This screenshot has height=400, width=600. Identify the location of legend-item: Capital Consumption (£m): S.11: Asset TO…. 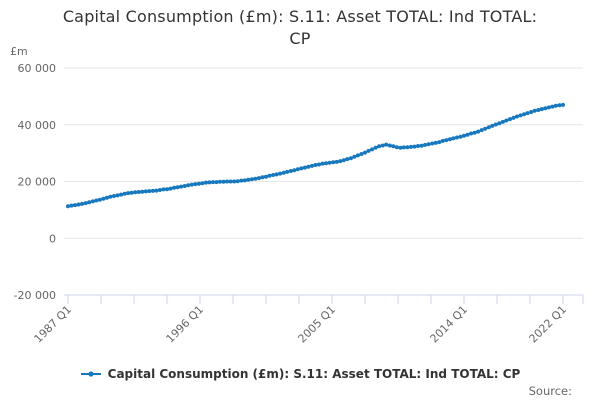
(300, 374).